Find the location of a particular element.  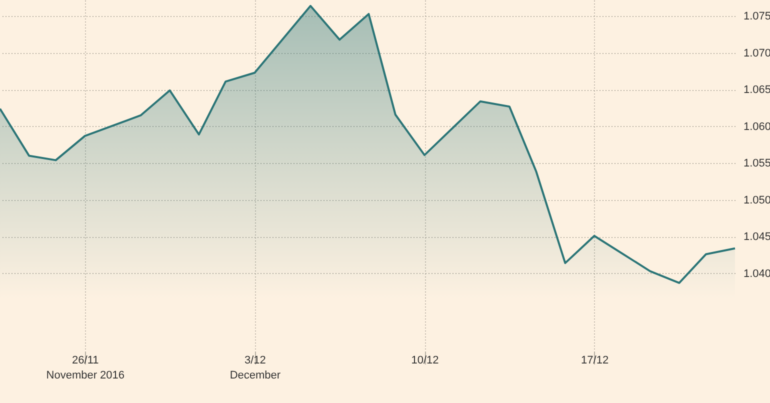

x-tick-label: 3/12 December is located at coordinates (255, 368).